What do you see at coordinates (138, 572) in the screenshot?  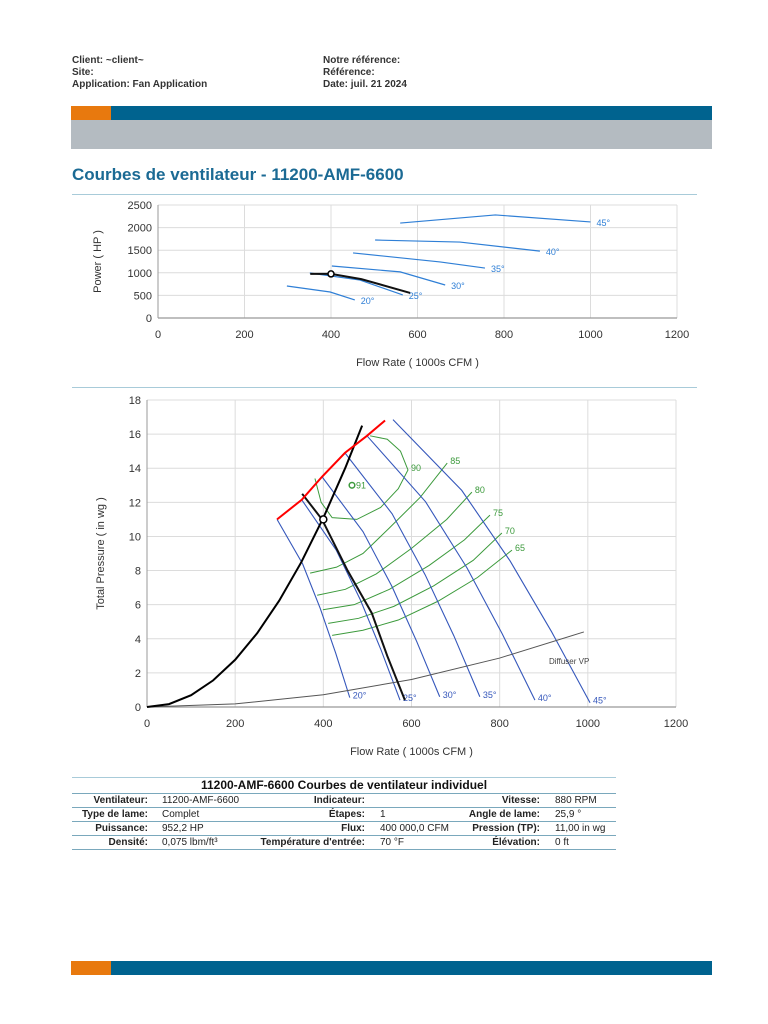 I see `y-tick-label: 8` at bounding box center [138, 572].